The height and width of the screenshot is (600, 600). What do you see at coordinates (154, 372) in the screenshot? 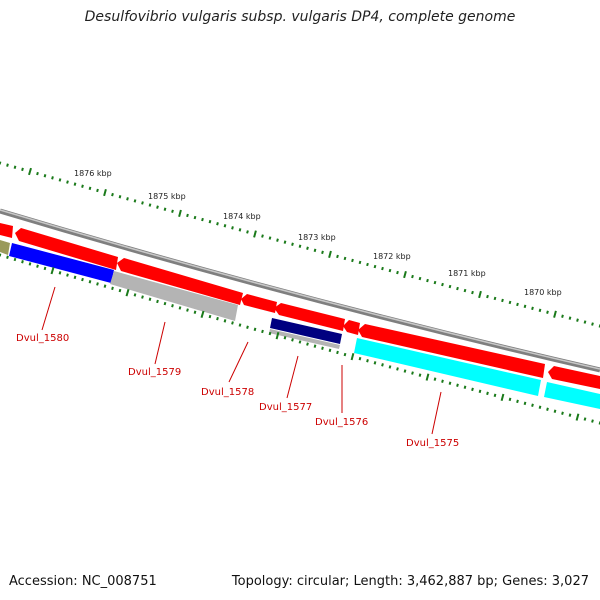
I see `gene-label-dvul-1579: Dvul_1579` at bounding box center [154, 372].